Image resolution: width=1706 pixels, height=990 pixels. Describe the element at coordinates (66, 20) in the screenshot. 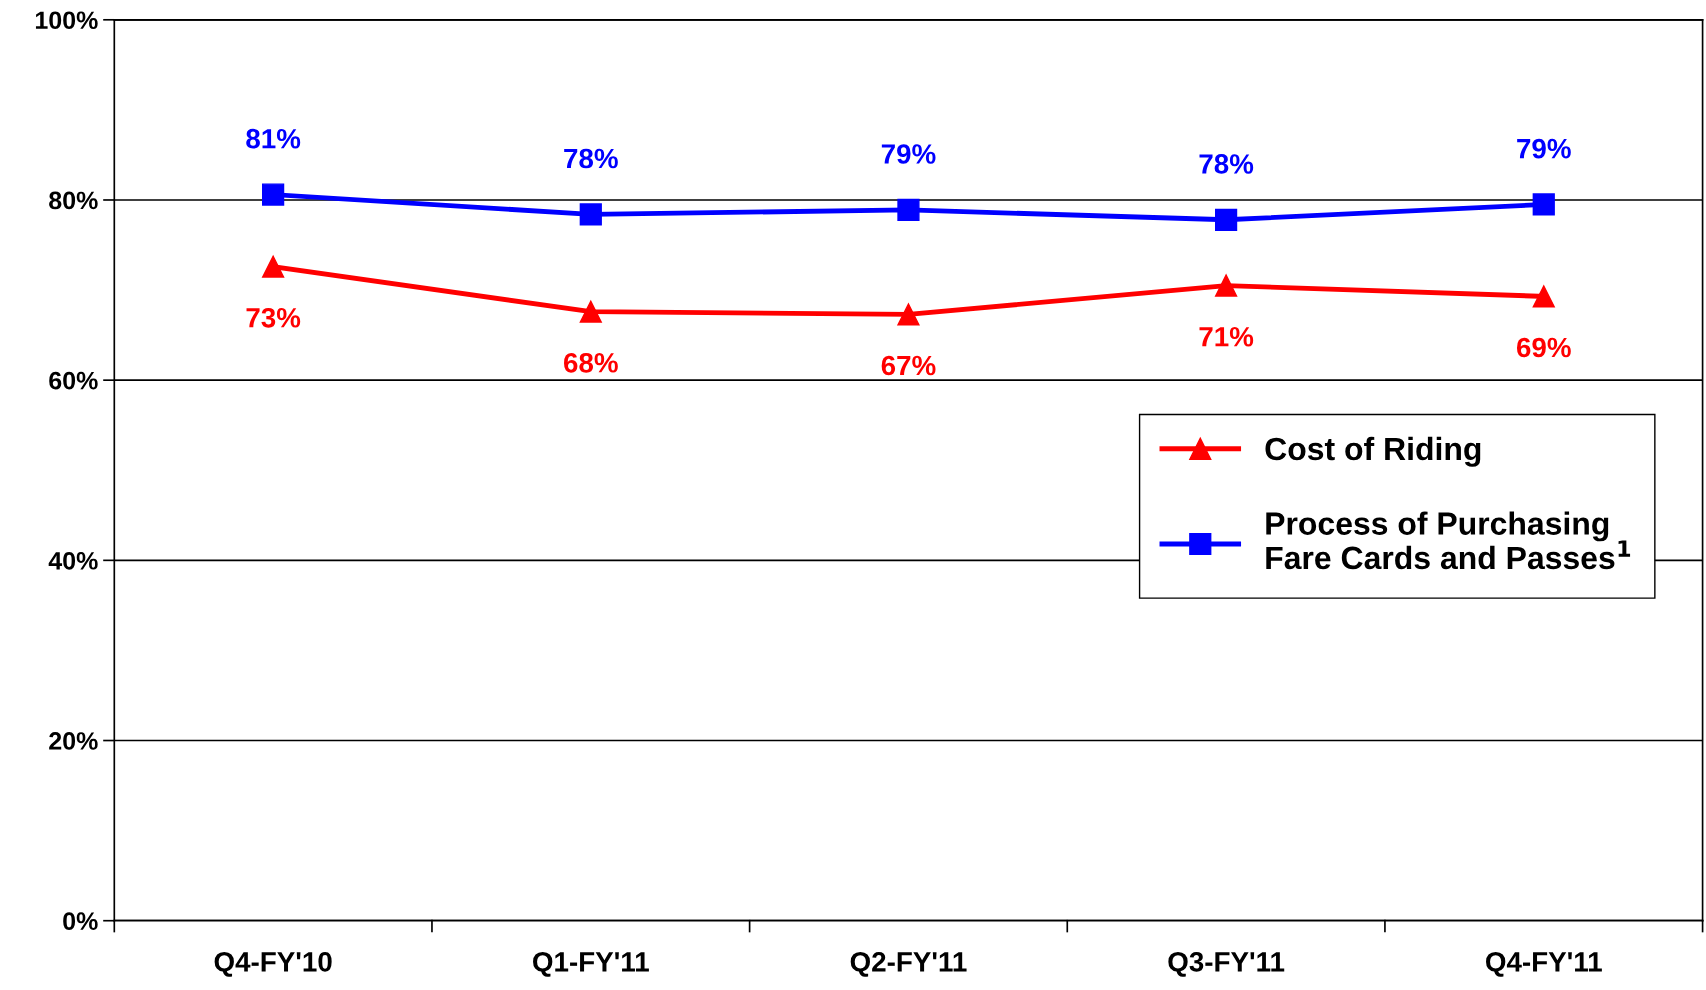

I see `y-tick-label: 100%` at that location.